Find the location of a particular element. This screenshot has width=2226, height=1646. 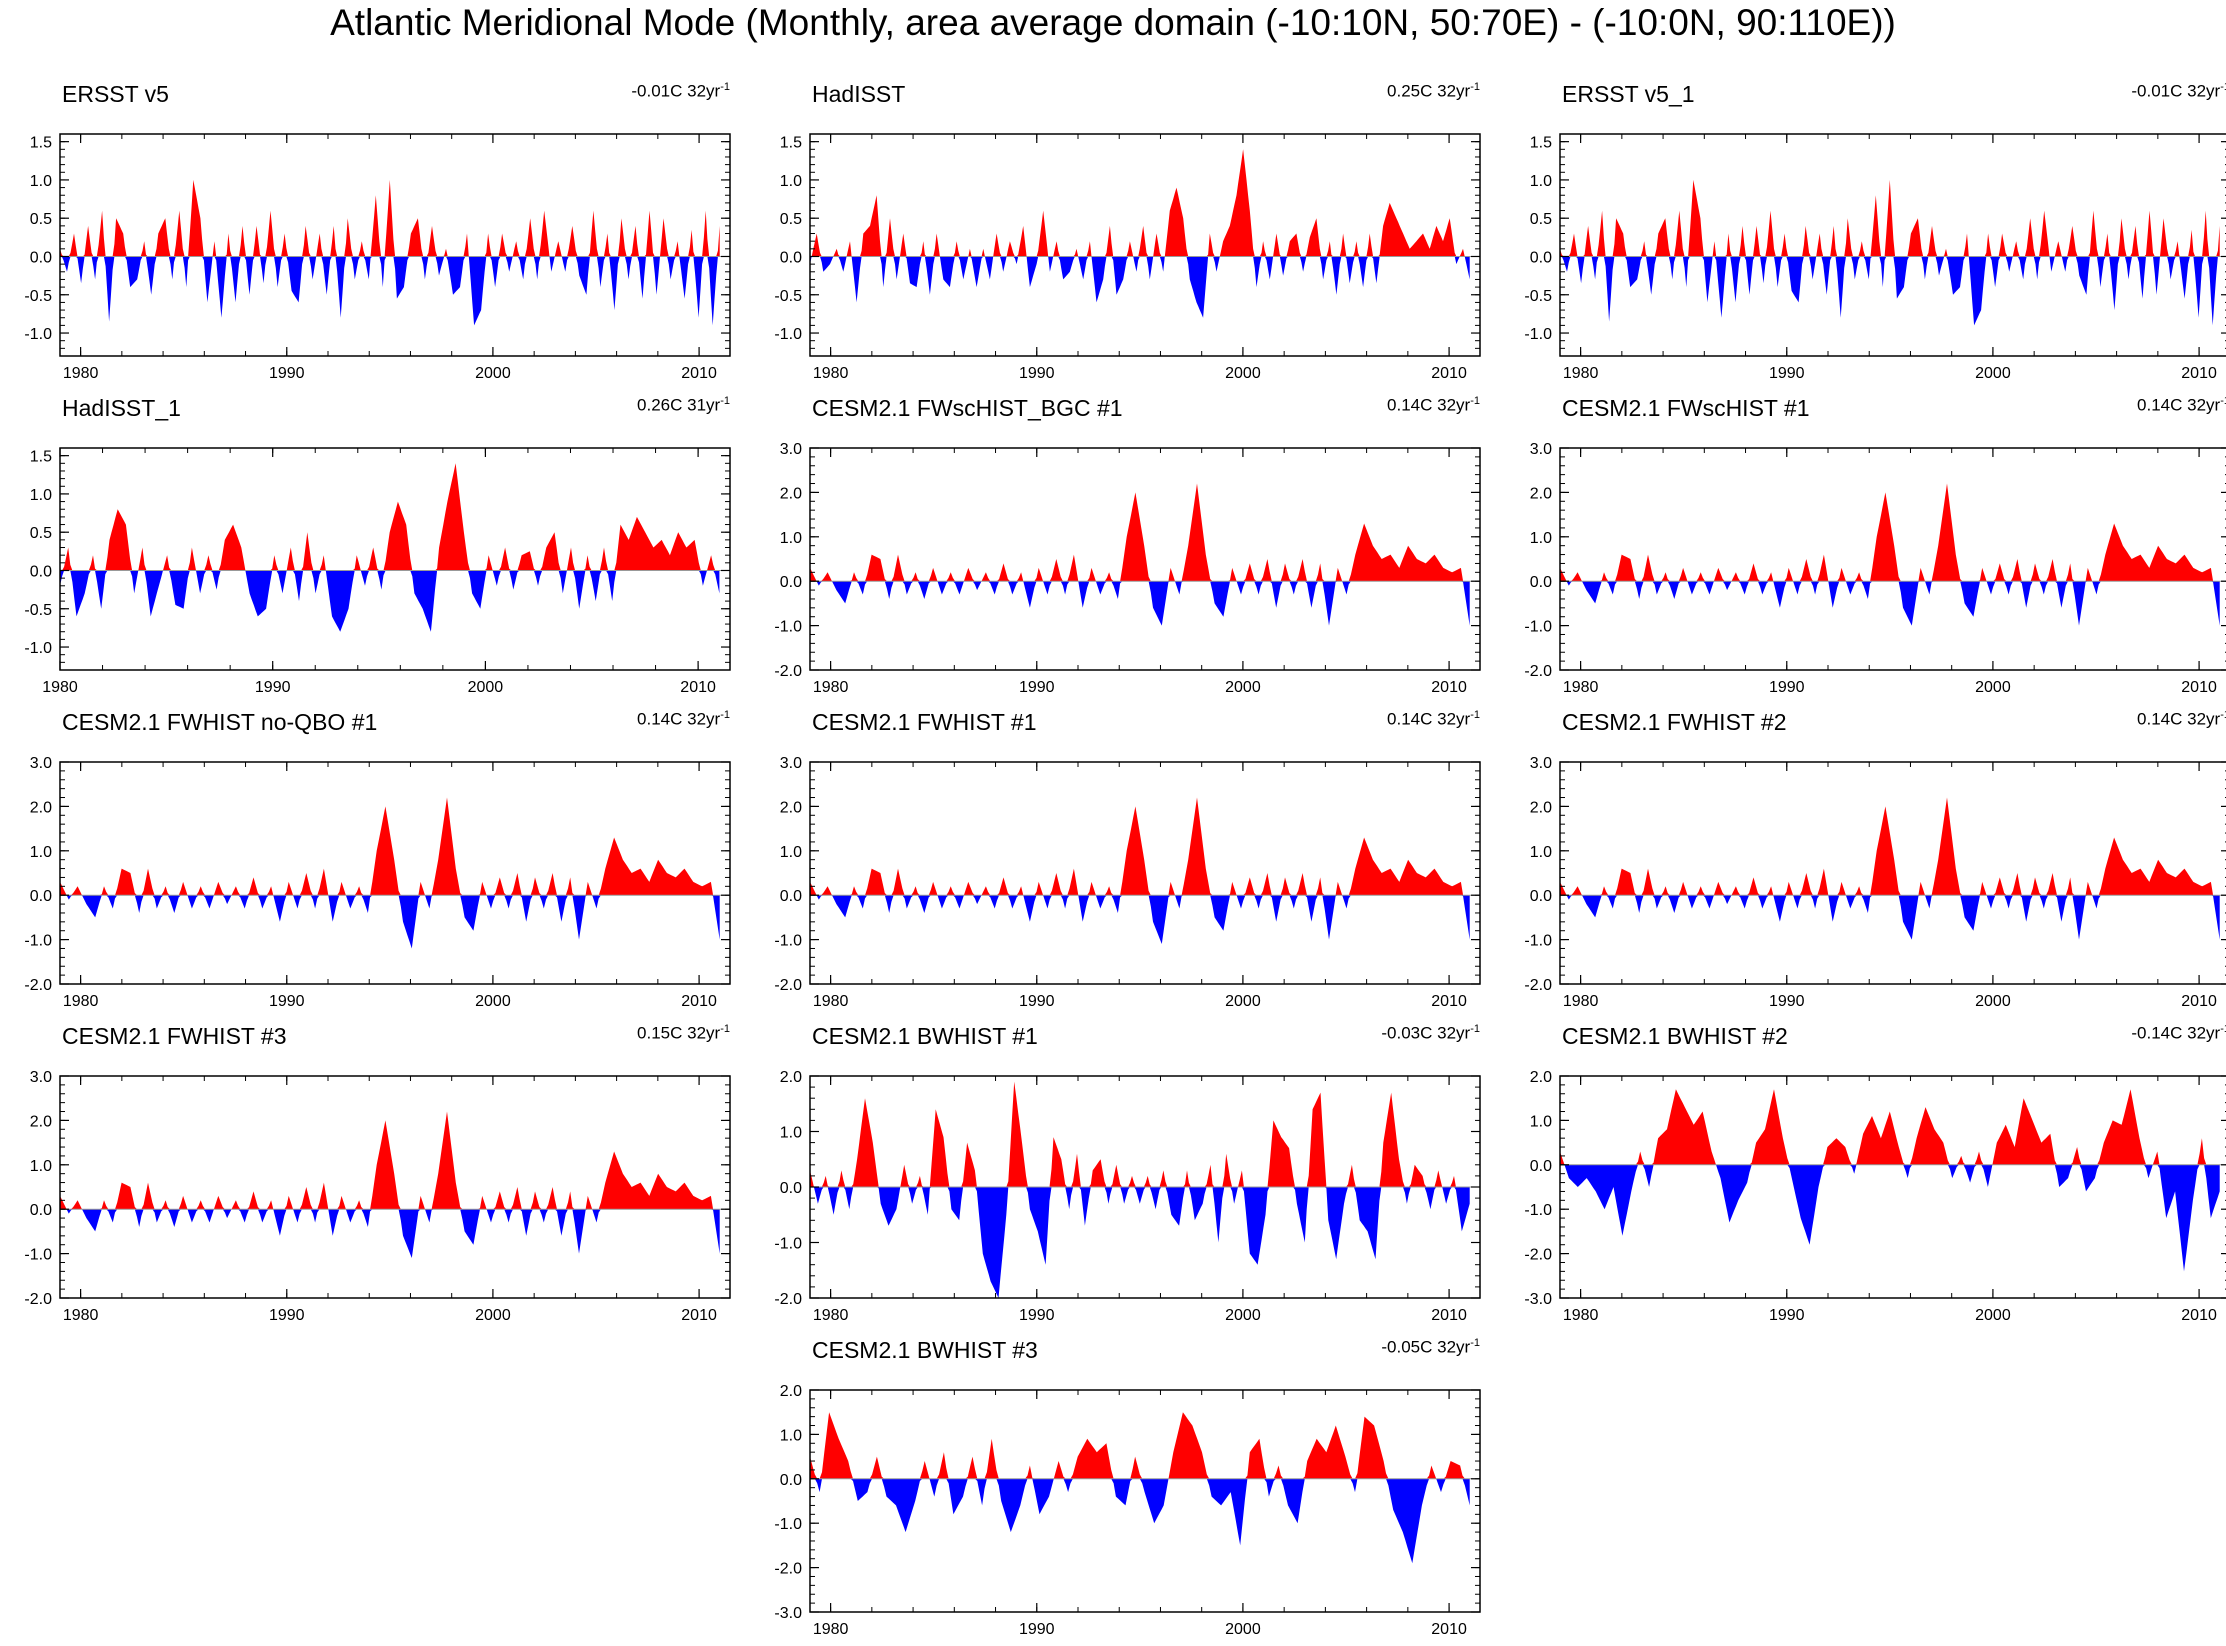

chart-svg: 3.0 2.0 1.0 0.0 -1.0 -2.0 1980 1990 2000 2010 is located at coordinates (1875, 568).